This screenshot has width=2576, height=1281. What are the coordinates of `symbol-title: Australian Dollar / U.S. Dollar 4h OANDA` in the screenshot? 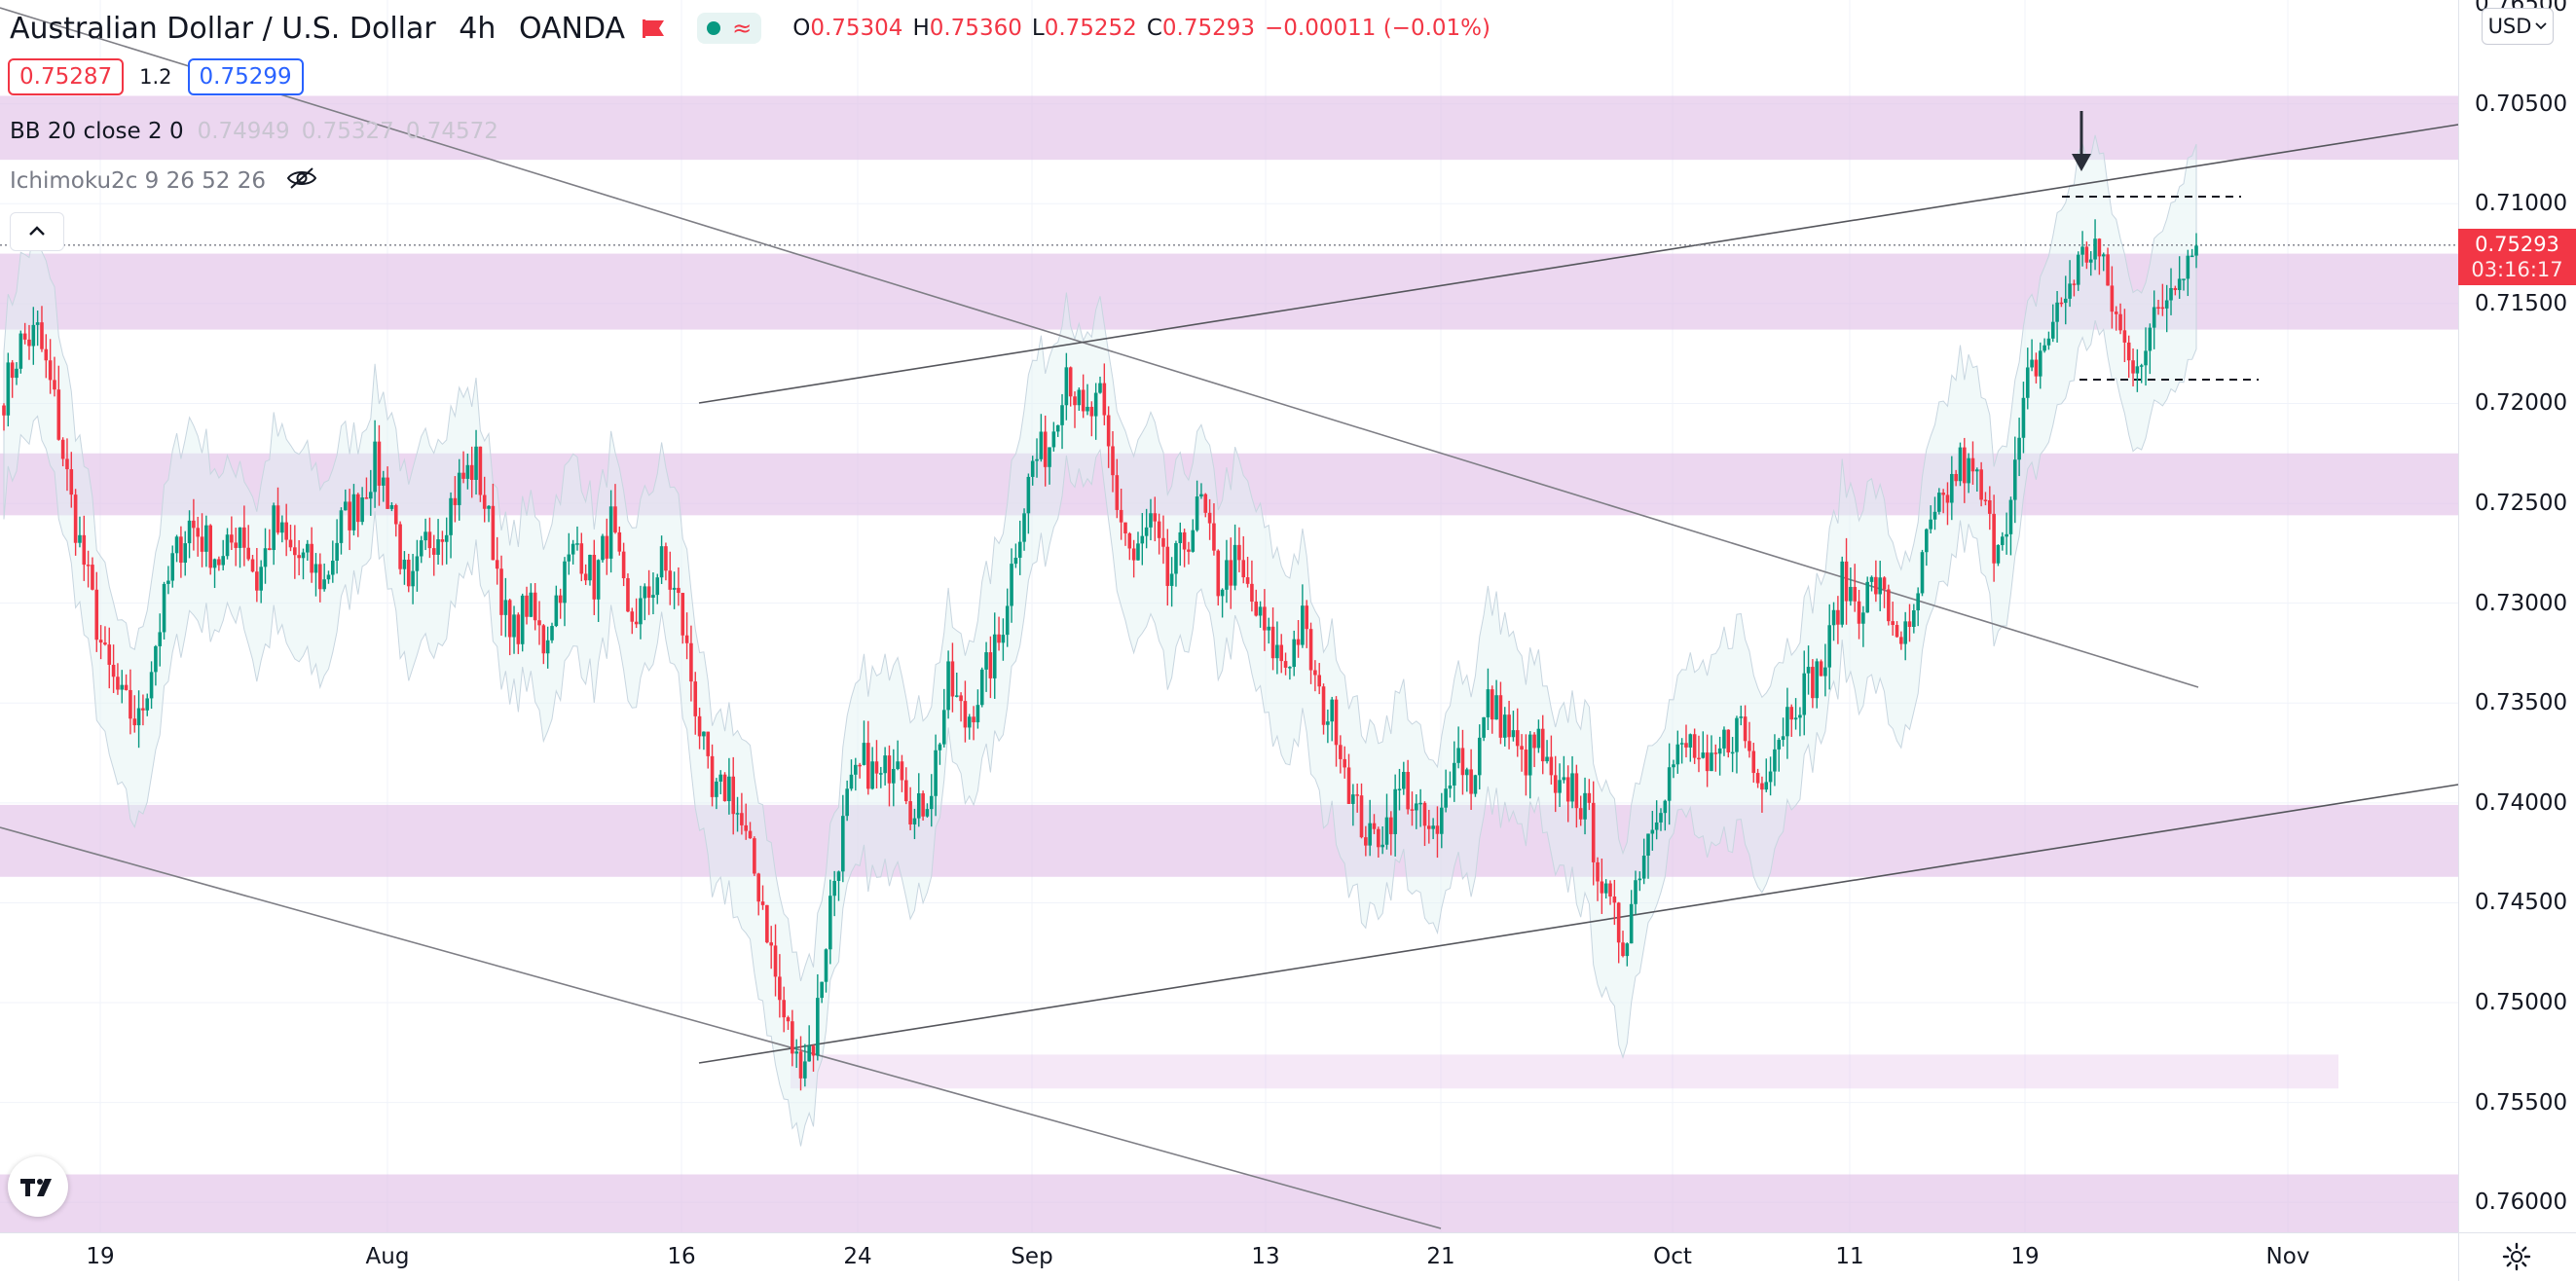 It's located at (317, 29).